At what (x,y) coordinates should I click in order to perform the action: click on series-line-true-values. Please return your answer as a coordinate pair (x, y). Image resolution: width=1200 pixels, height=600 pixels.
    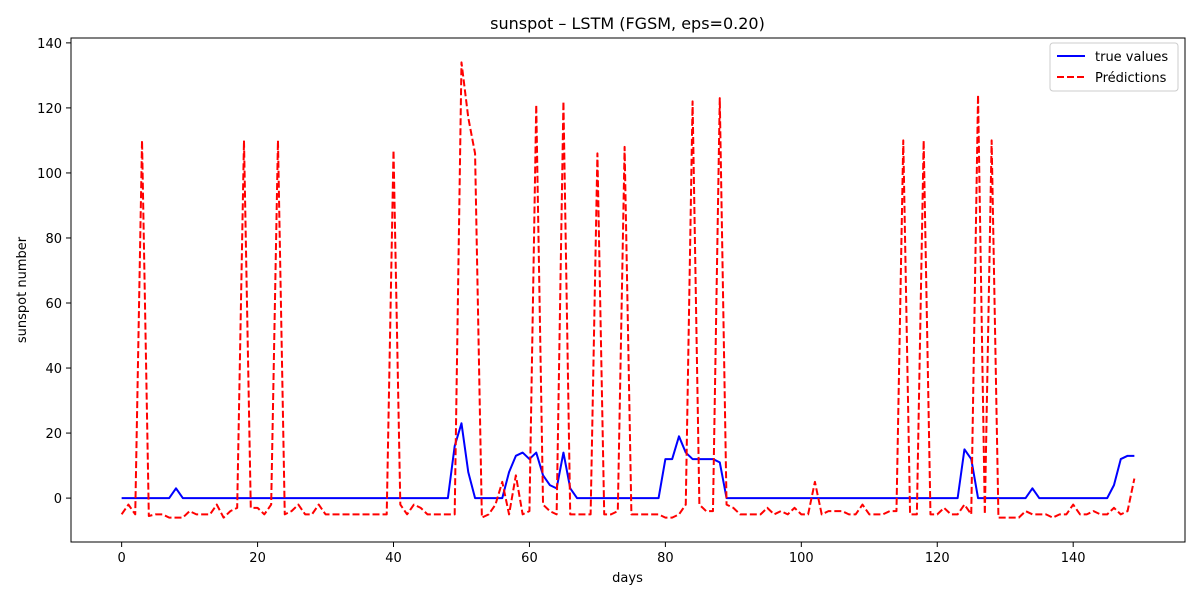
    Looking at the image, I should click on (628, 461).